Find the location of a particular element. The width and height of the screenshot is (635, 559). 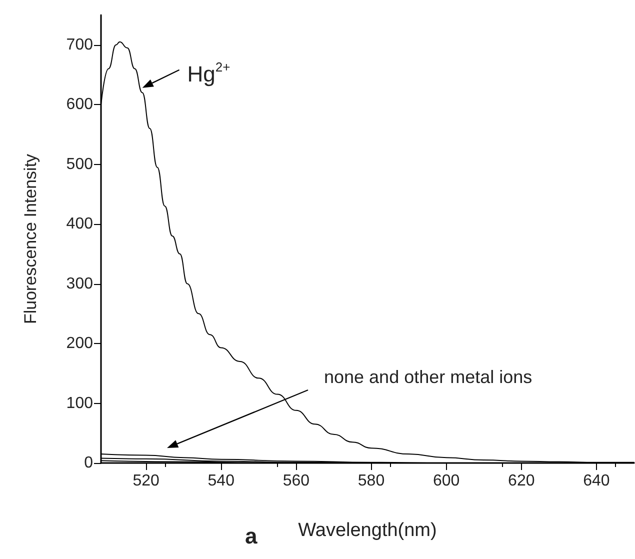

y-tick-label: 300 is located at coordinates (80, 283).